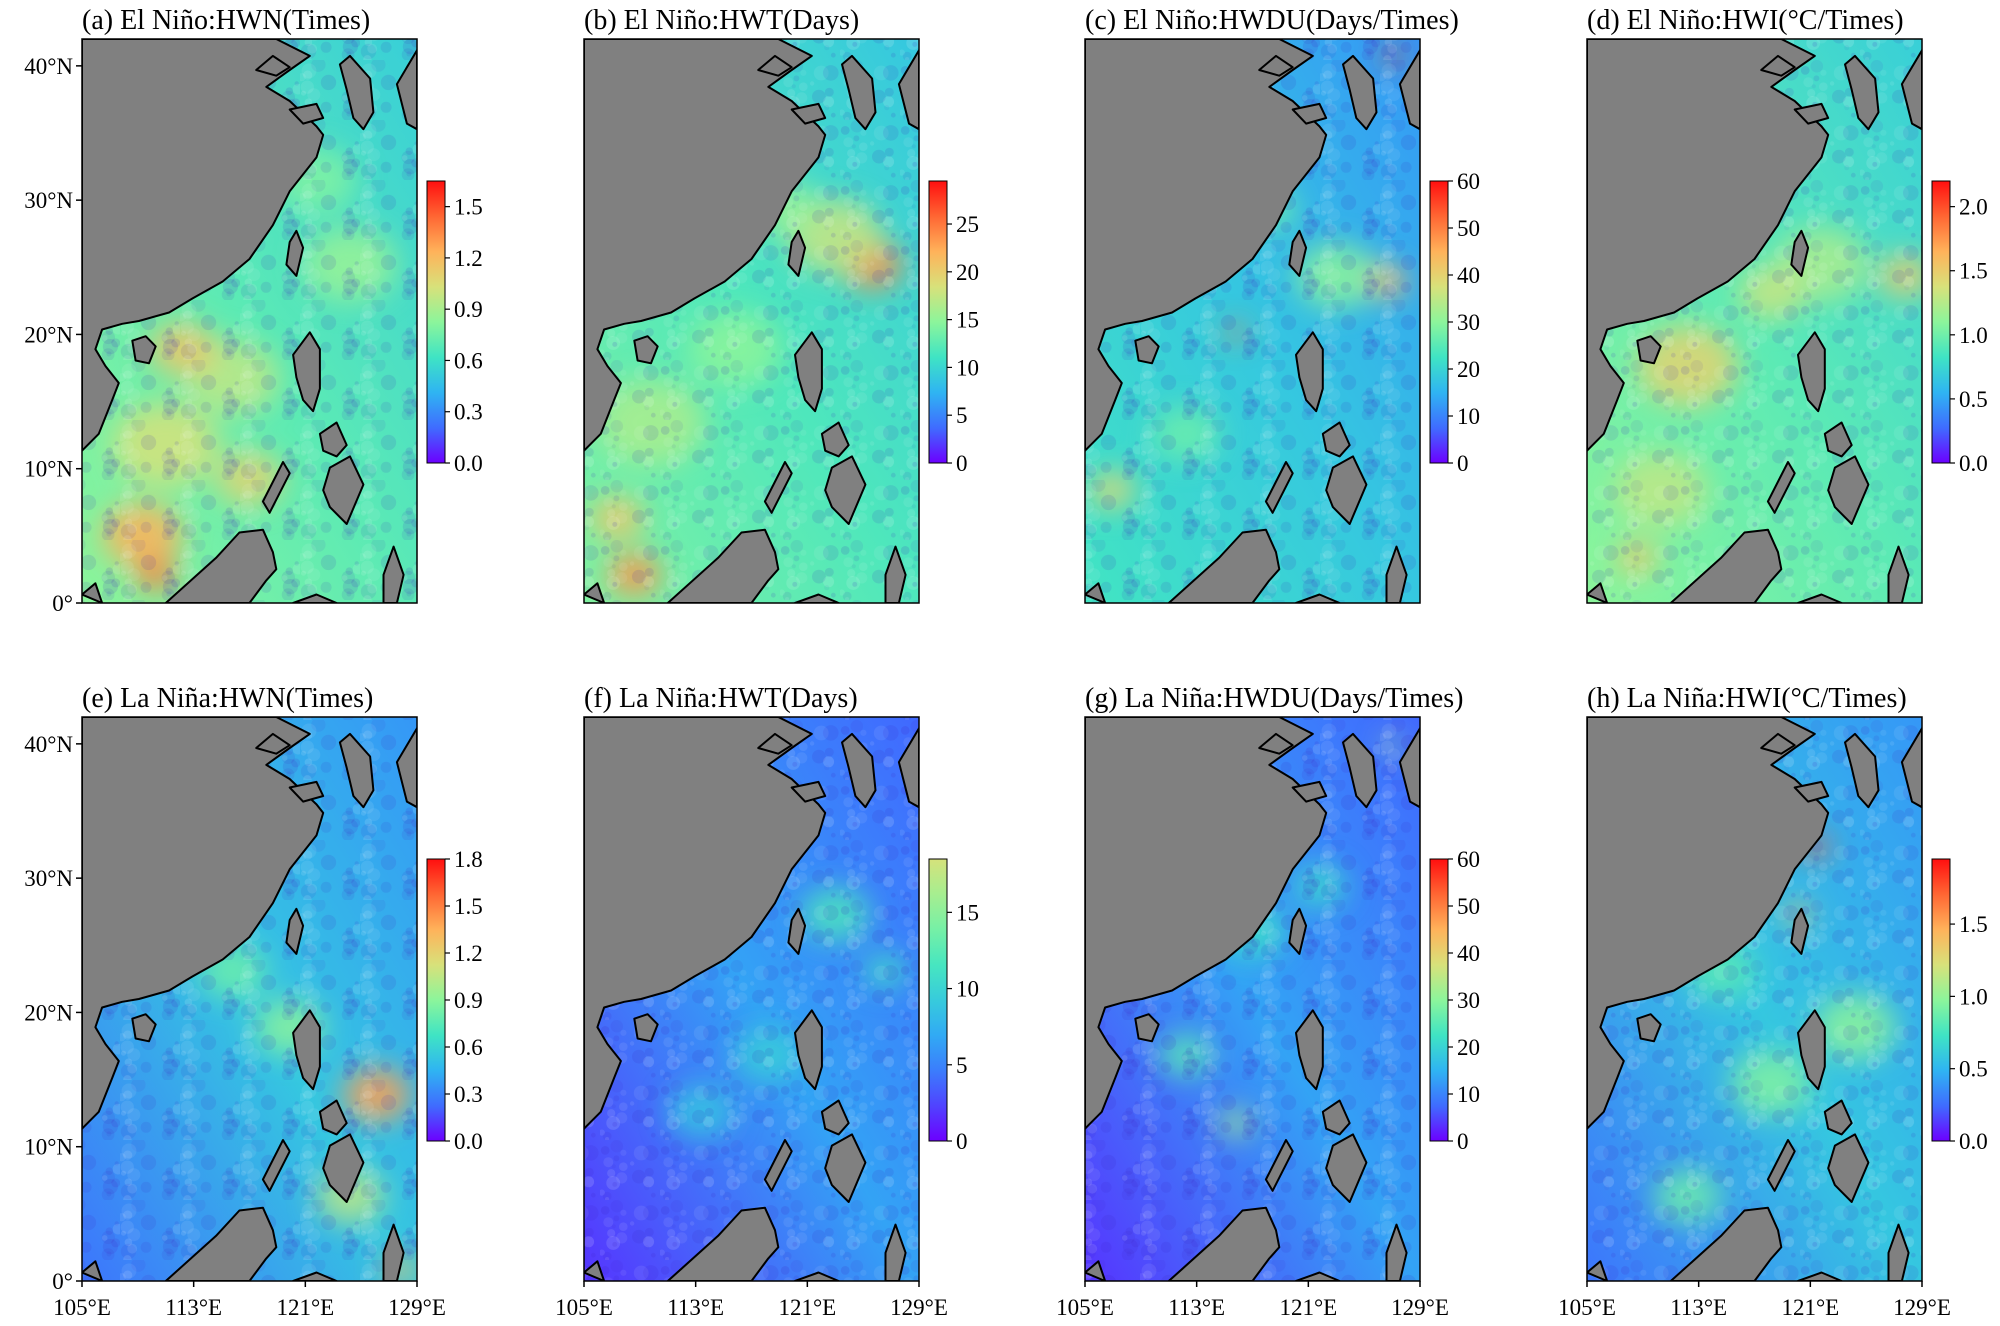 The width and height of the screenshot is (2000, 1326). Describe the element at coordinates (1698, 1307) in the screenshot. I see `lon-tick-label: 113°E` at that location.